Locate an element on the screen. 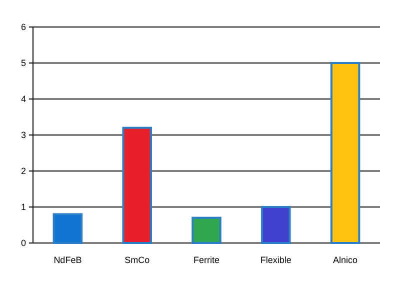 Image resolution: width=396 pixels, height=286 pixels. y-tick-label: 0 is located at coordinates (23, 243).